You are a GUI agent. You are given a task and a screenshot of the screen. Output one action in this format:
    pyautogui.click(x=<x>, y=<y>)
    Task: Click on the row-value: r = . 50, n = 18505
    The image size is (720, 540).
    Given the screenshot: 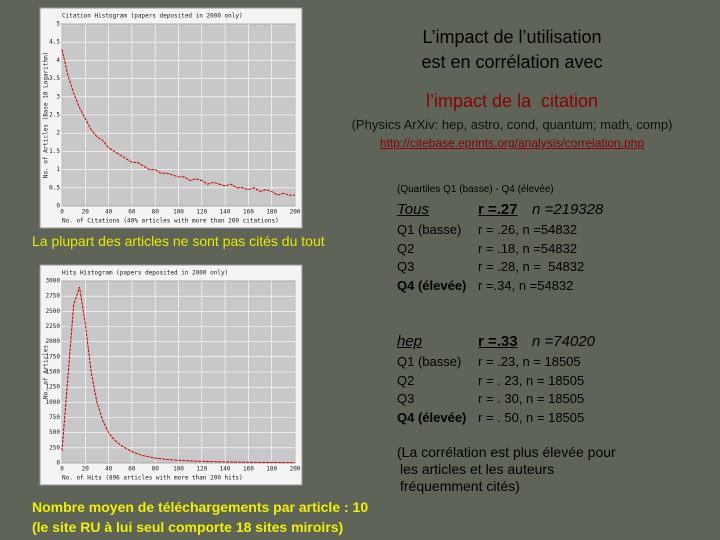 What is the action you would take?
    pyautogui.click(x=531, y=417)
    